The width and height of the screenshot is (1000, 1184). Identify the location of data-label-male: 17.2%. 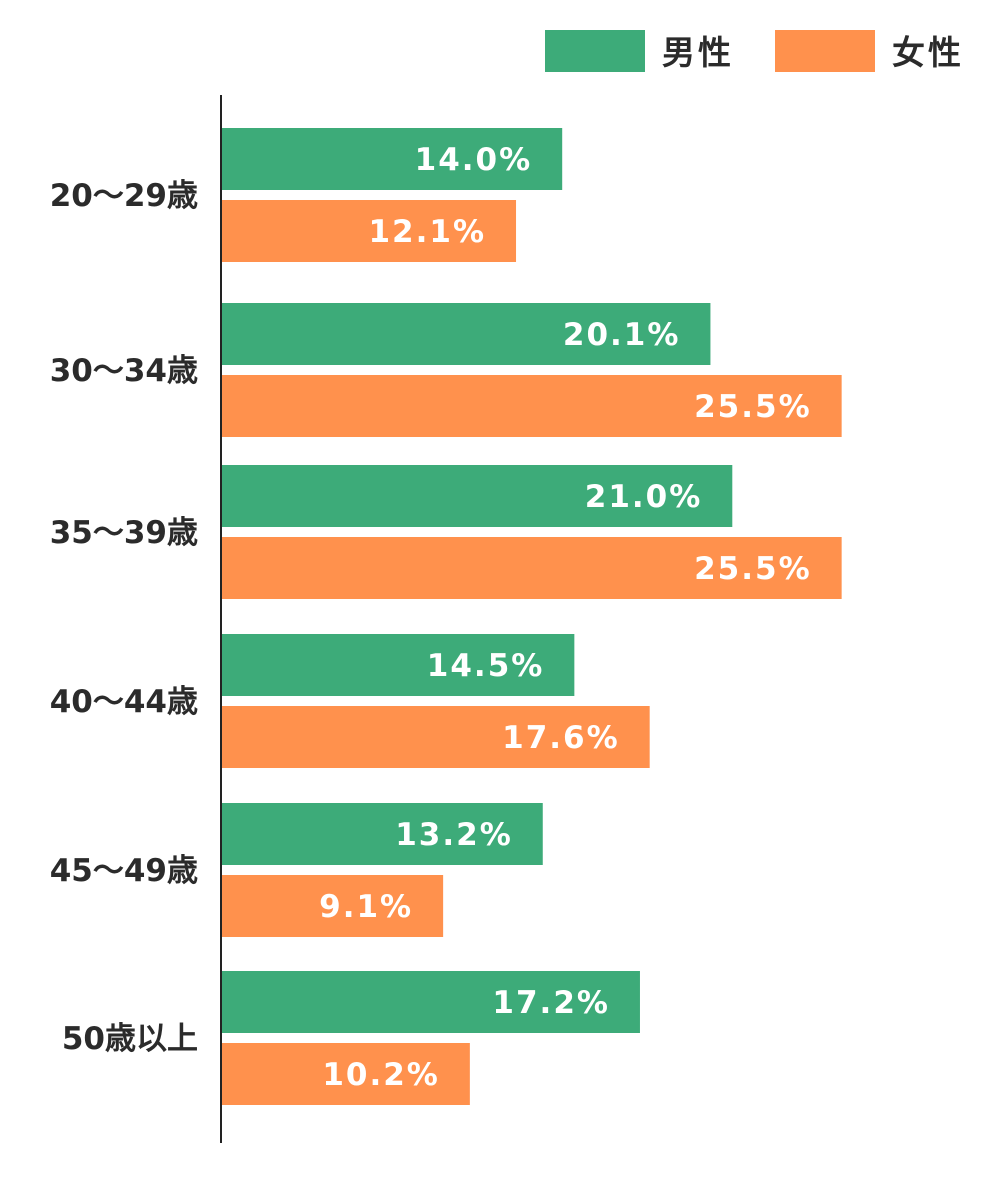
(551, 1003).